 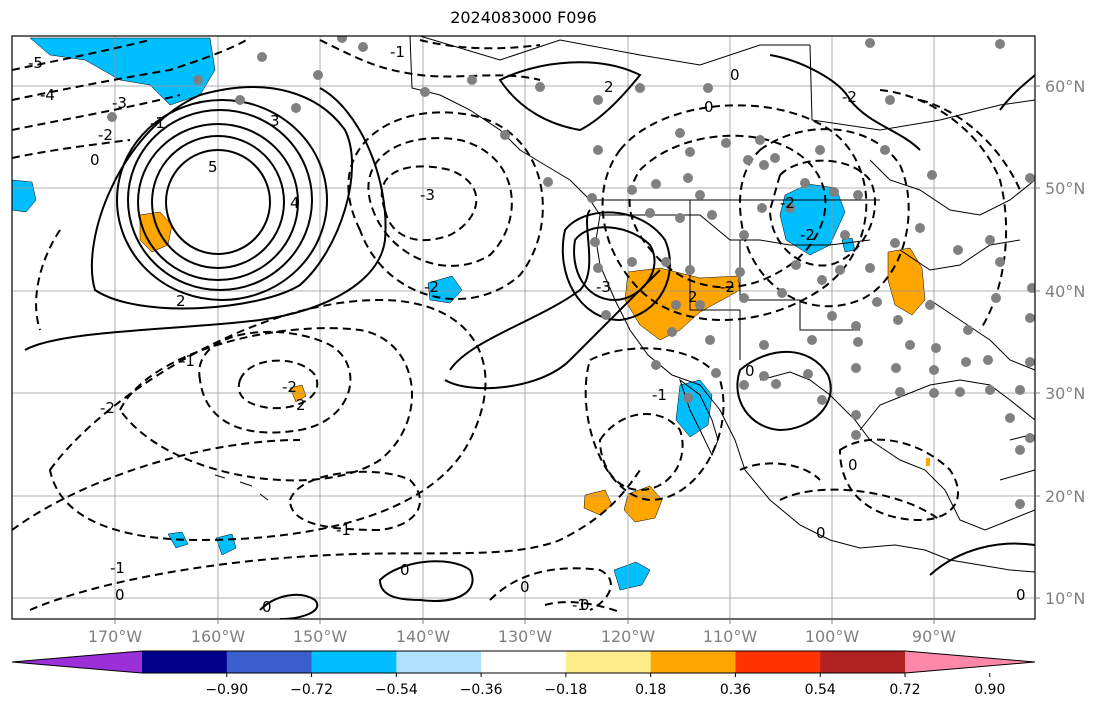 What do you see at coordinates (1065, 188) in the screenshot?
I see `lat-tick-label: 50°N` at bounding box center [1065, 188].